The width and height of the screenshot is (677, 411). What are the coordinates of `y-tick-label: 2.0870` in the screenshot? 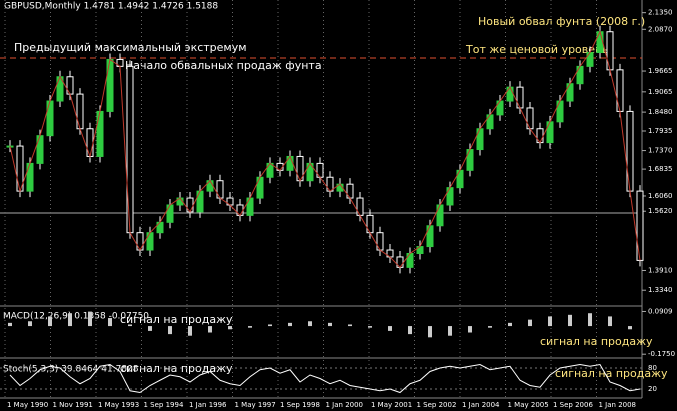 It's located at (660, 29).